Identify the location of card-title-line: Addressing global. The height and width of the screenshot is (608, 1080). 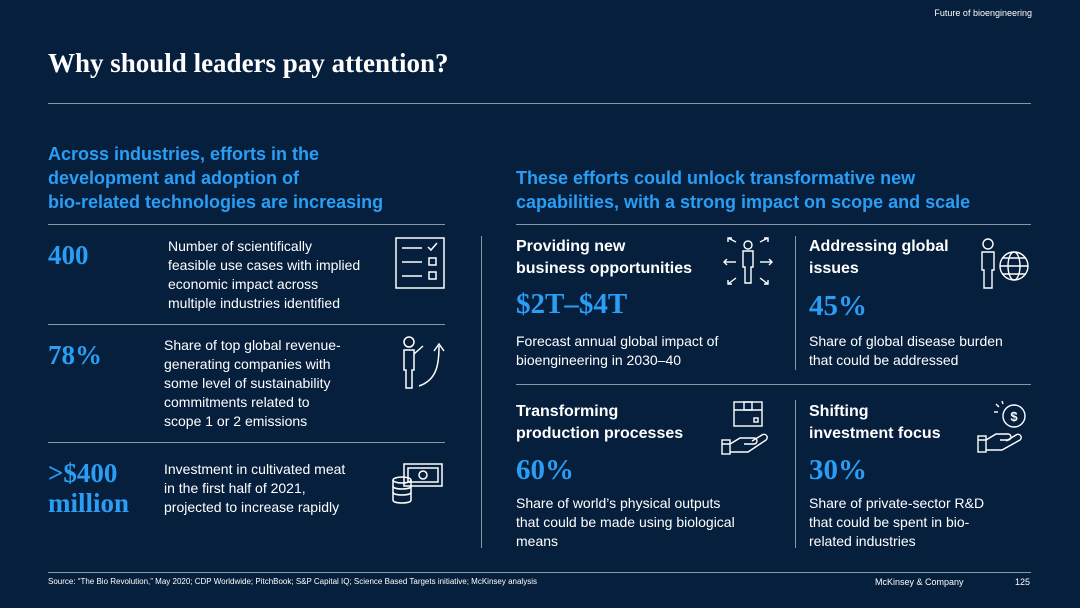
(879, 246).